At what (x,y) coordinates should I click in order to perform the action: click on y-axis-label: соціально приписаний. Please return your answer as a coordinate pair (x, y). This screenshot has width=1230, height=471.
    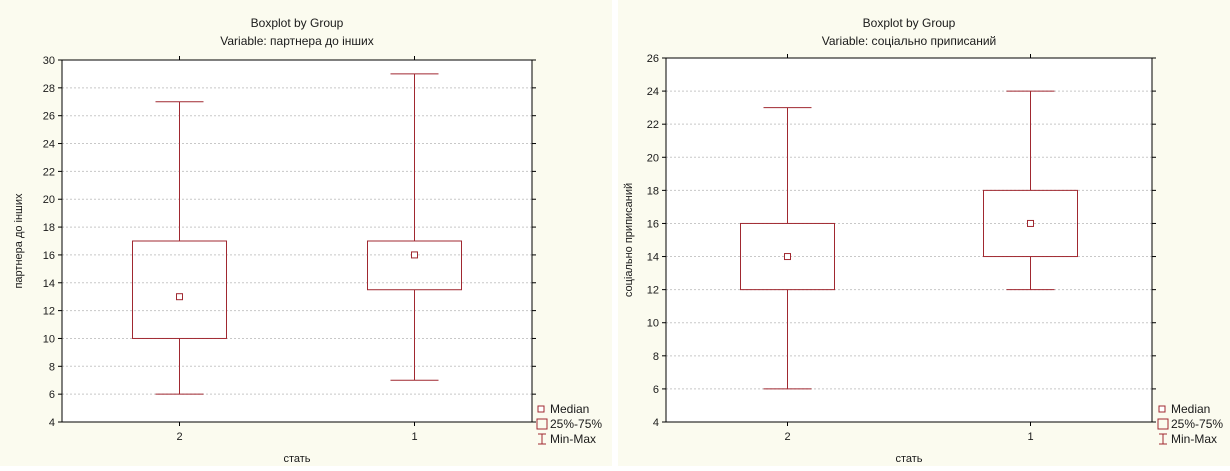
    Looking at the image, I should click on (629, 240).